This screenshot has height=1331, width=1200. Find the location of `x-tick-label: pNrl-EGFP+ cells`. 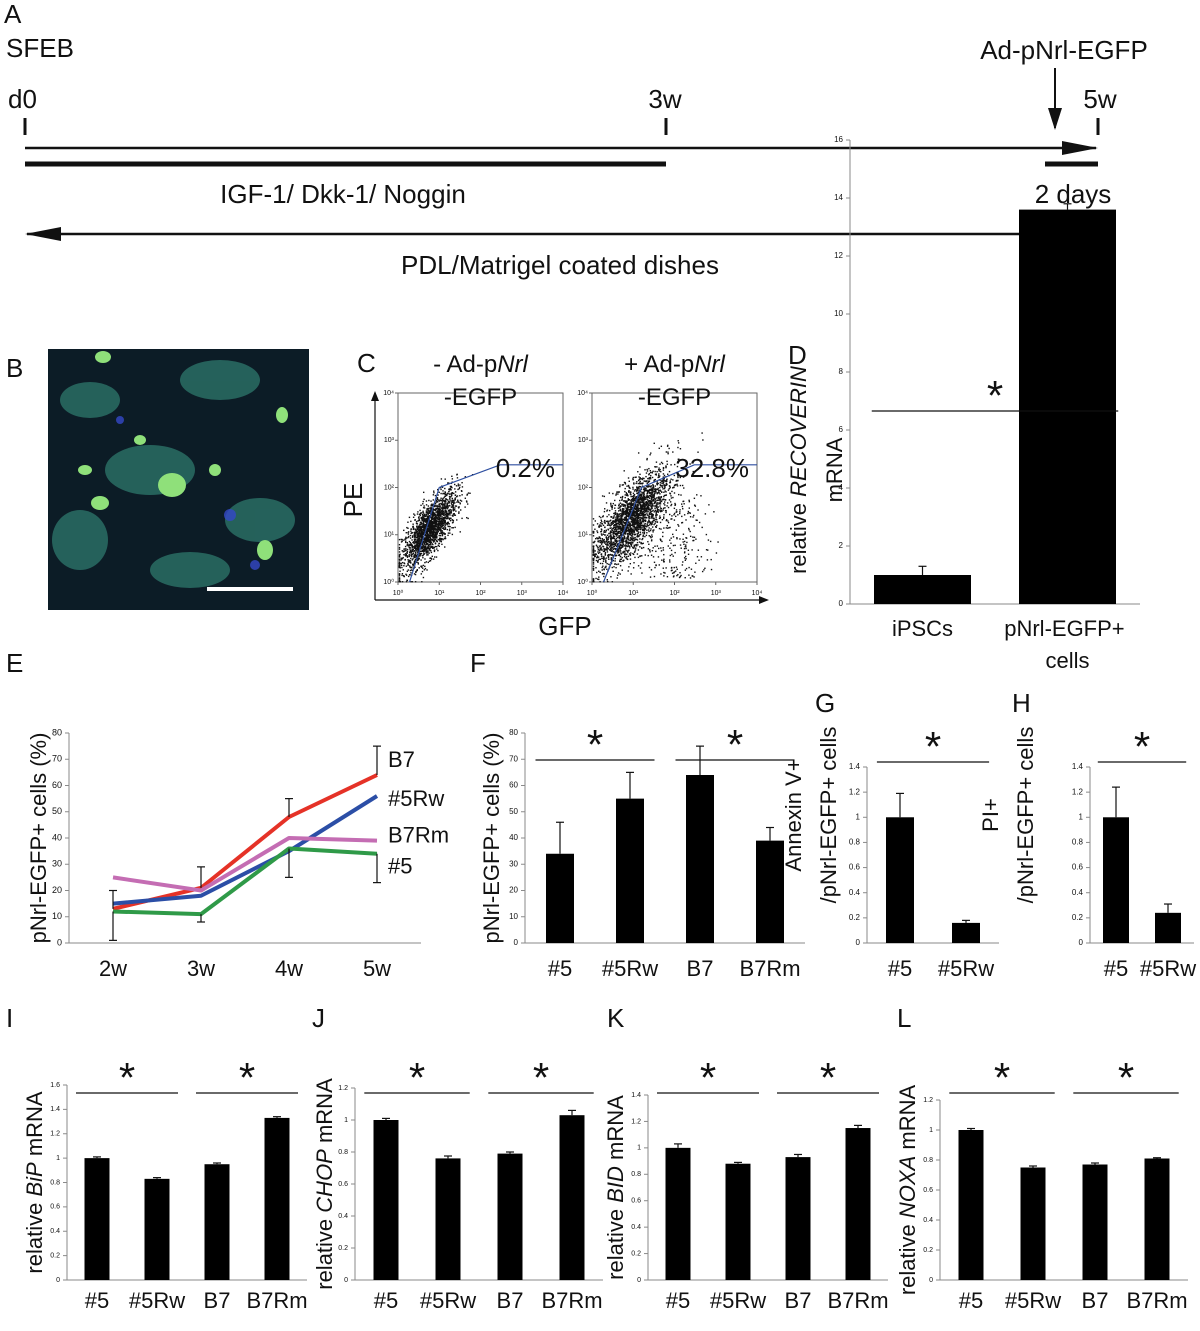

x-tick-label: pNrl-EGFP+ cells is located at coordinates (1067, 644).